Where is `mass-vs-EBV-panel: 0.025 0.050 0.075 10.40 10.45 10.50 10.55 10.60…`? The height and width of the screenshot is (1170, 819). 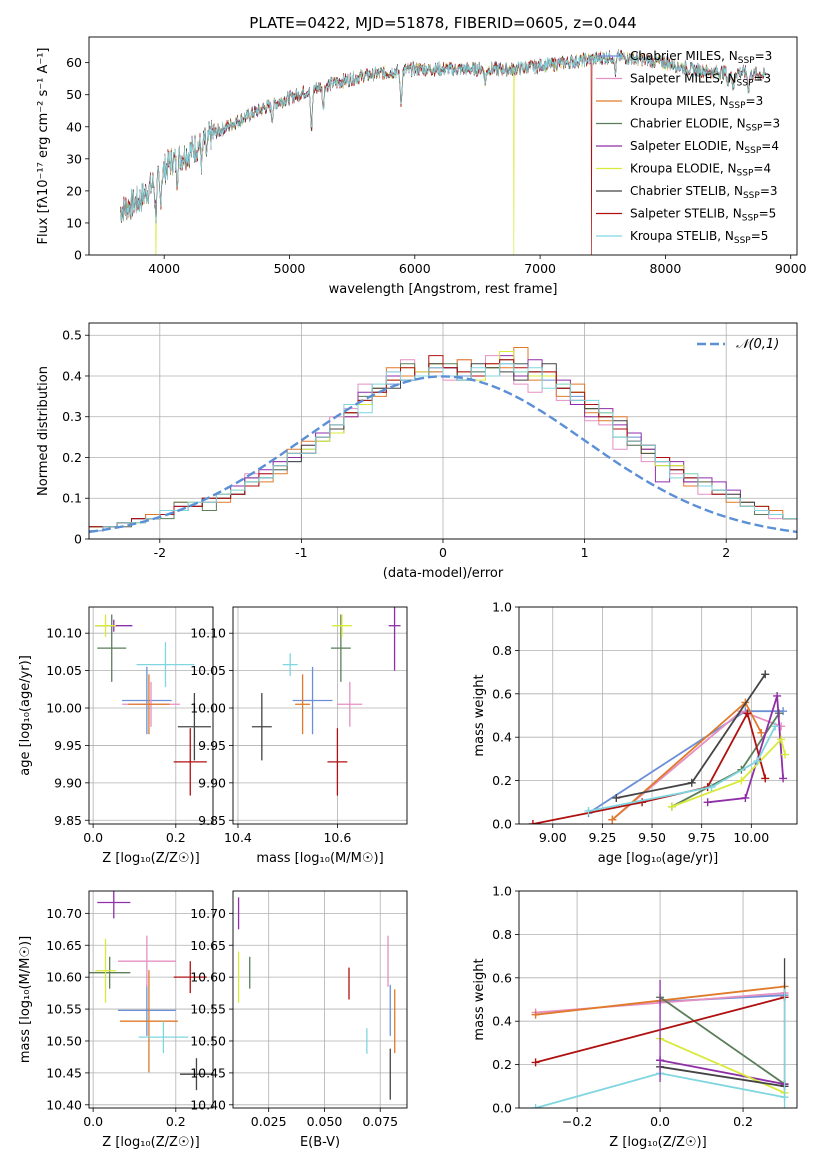 mass-vs-EBV-panel: 0.025 0.050 0.075 10.40 10.45 10.50 10.55 10.60… is located at coordinates (299, 1020).